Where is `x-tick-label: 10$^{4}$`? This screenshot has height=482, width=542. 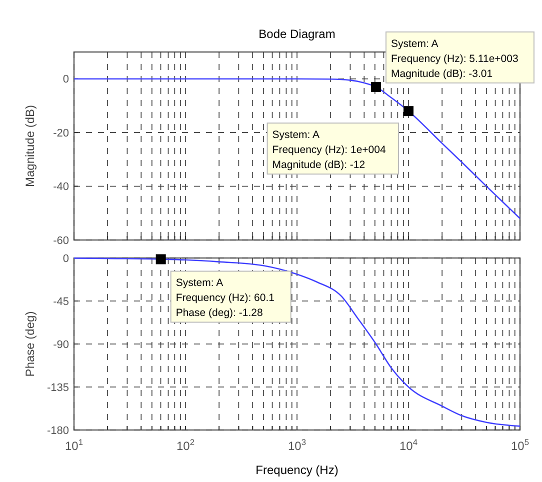
x-tick-label: 10$^{4}$ is located at coordinates (408, 445).